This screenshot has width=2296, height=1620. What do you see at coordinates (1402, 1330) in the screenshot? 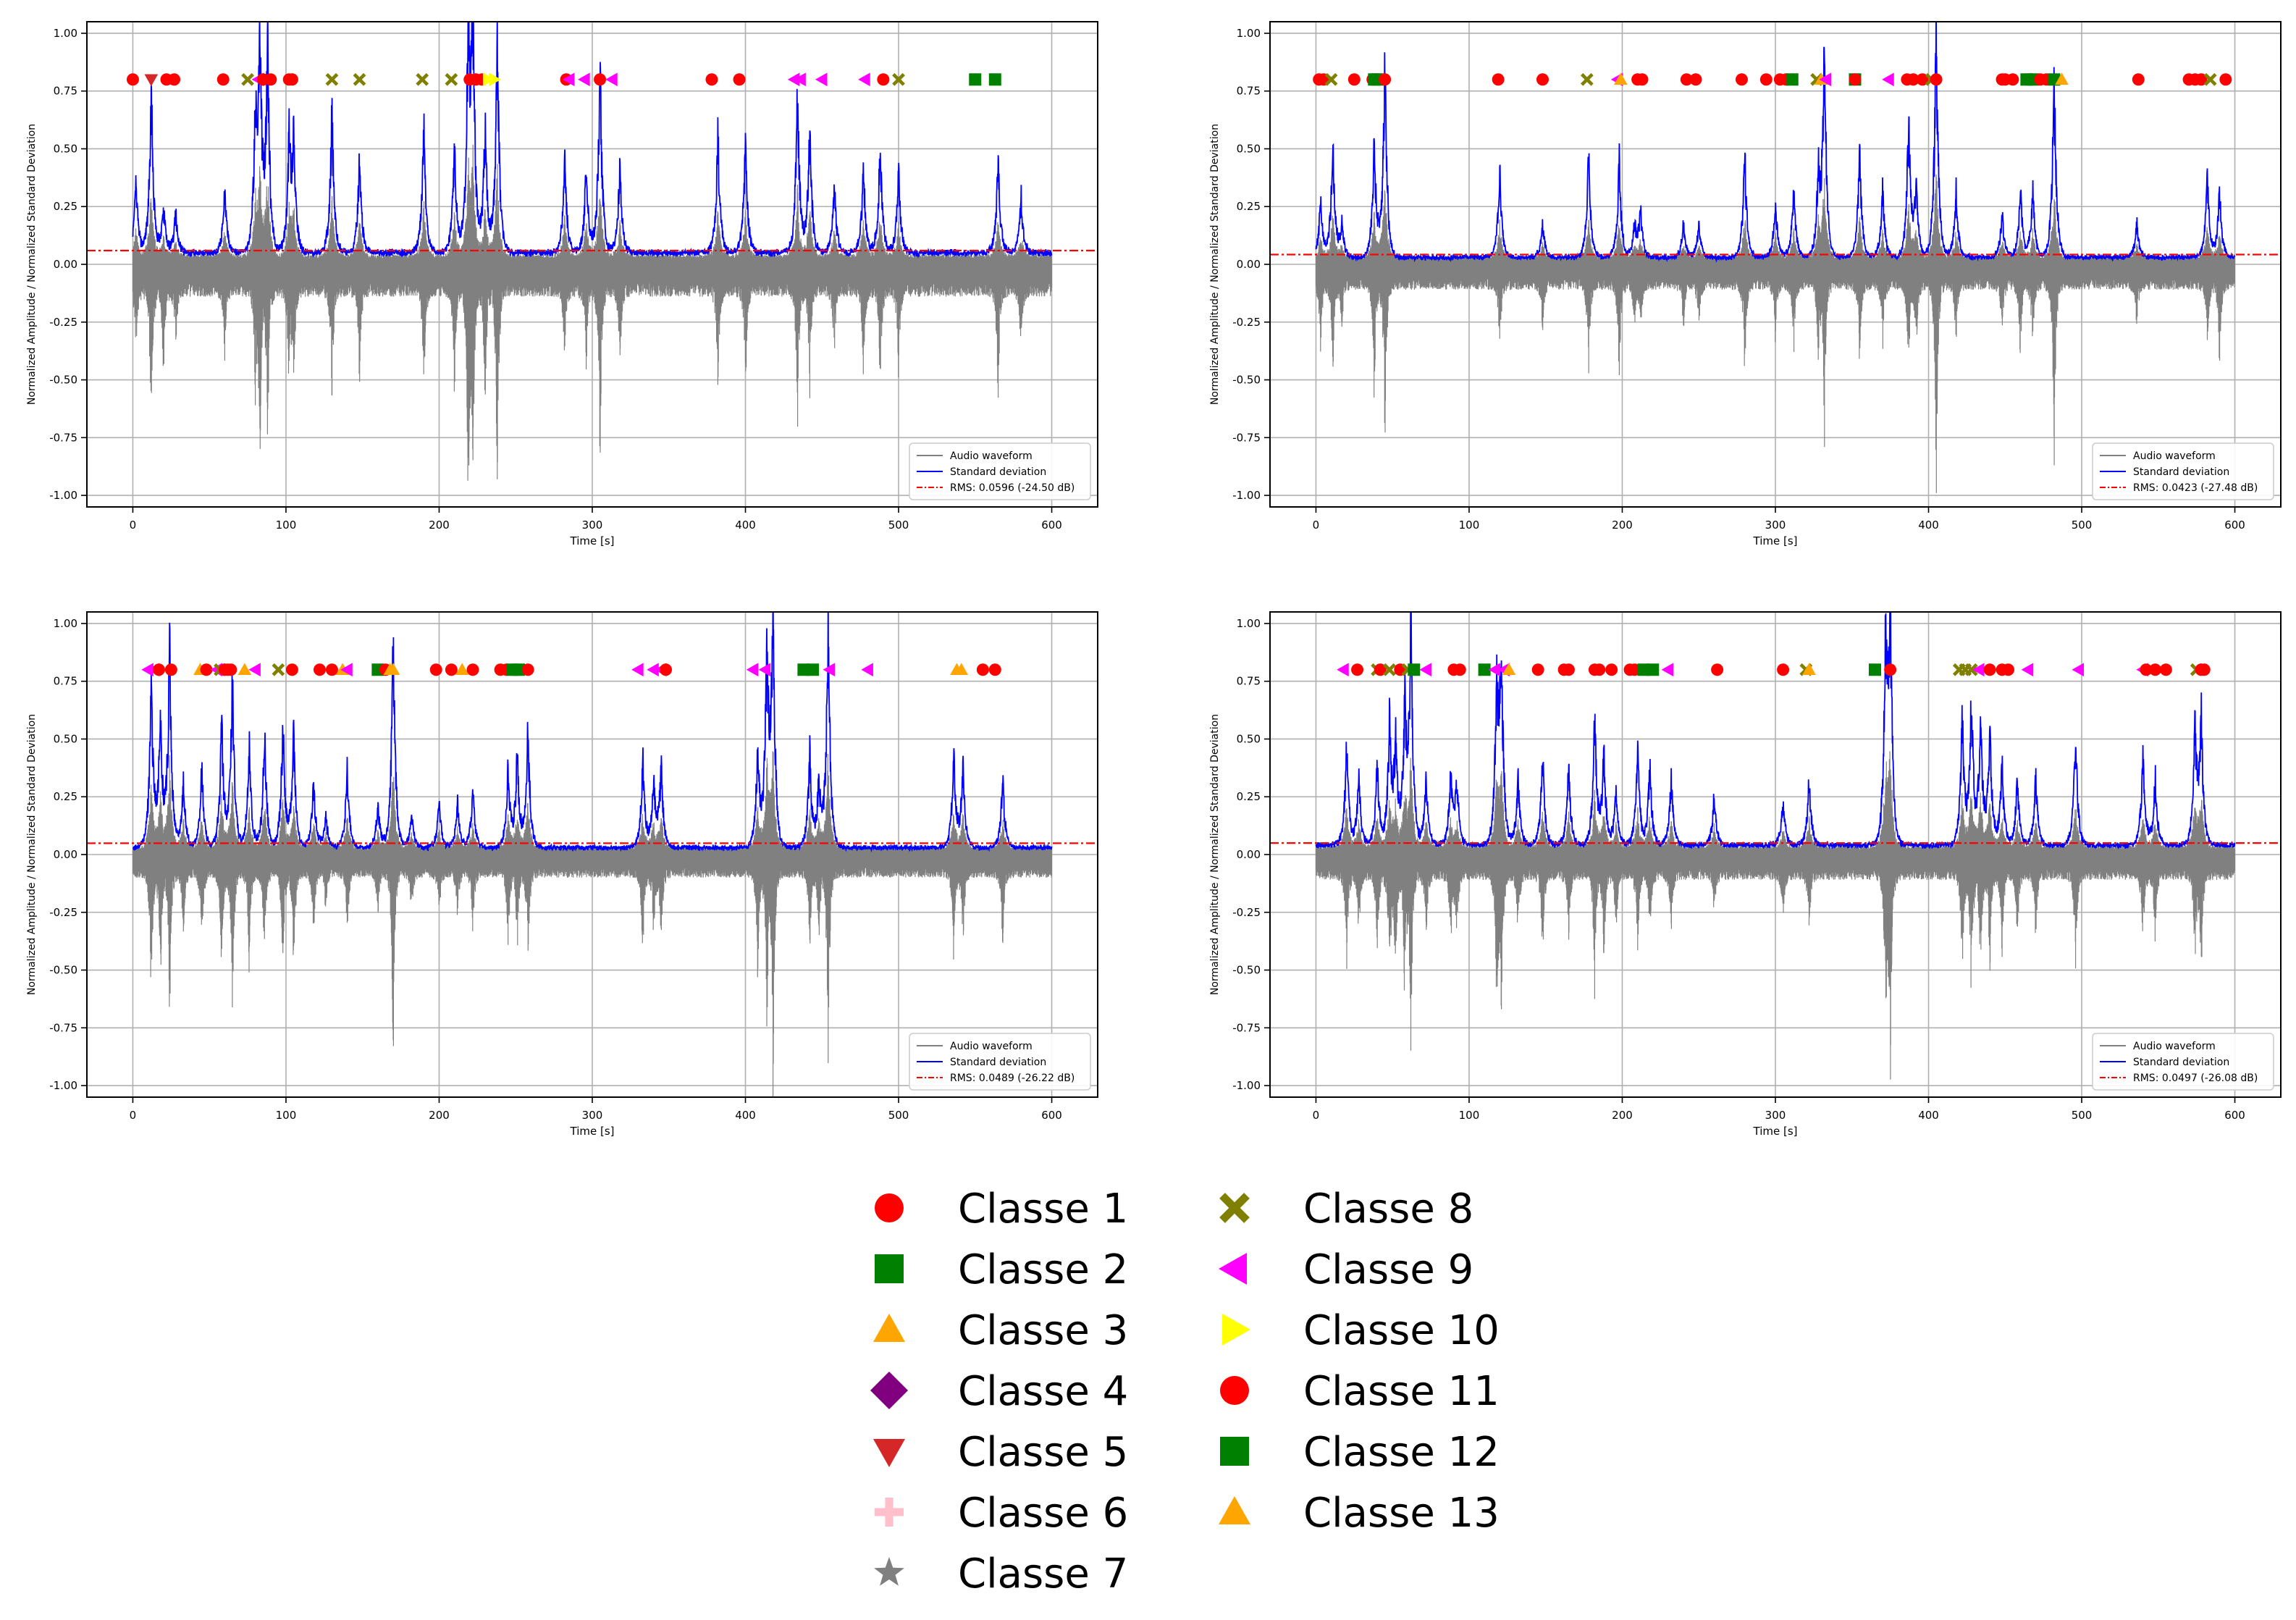
I see `legend-label: Classe 10` at bounding box center [1402, 1330].